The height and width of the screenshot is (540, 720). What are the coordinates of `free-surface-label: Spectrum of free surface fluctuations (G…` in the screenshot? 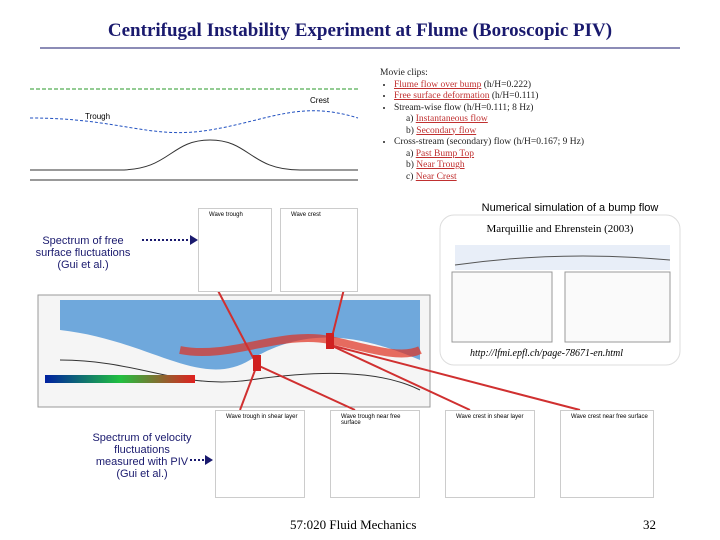 It's located at (83, 253).